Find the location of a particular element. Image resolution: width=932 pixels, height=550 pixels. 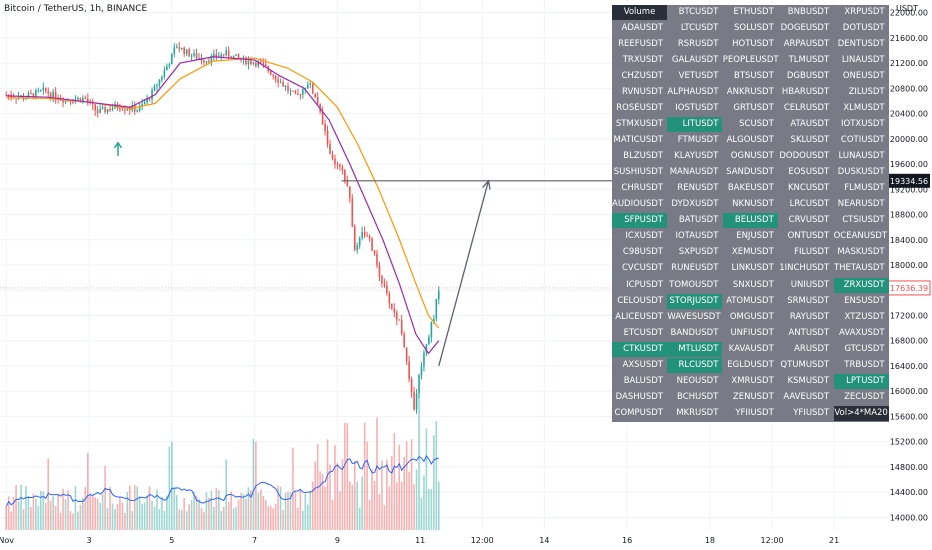

scanner-cell: BTSUSDT is located at coordinates (754, 76).